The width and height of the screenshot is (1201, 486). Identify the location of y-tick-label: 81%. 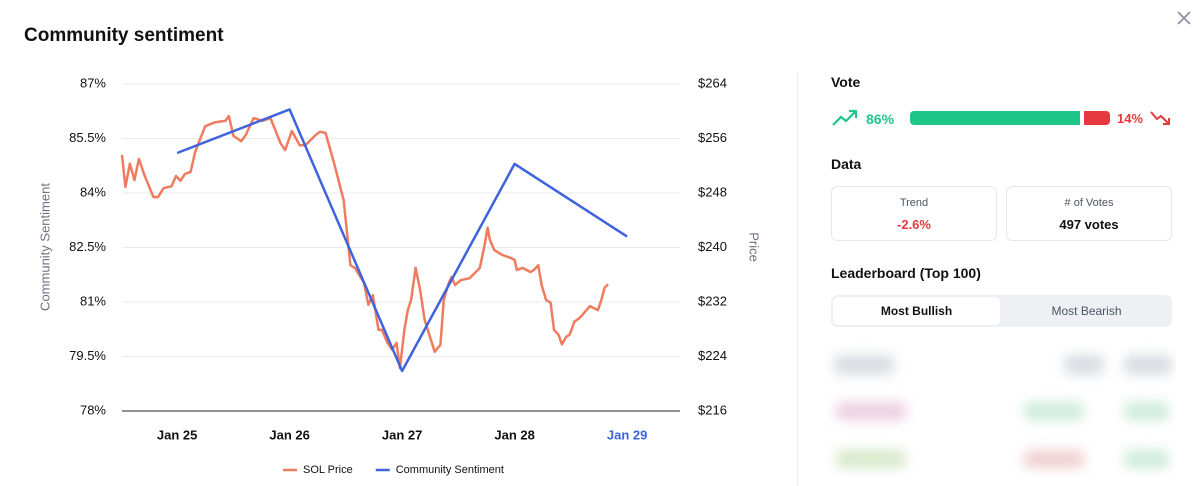
(93, 300).